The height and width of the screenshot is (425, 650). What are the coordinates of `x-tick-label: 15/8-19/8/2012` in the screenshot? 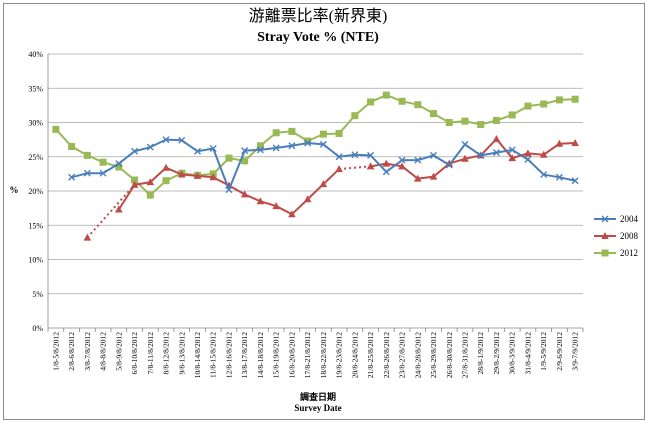 It's located at (276, 355).